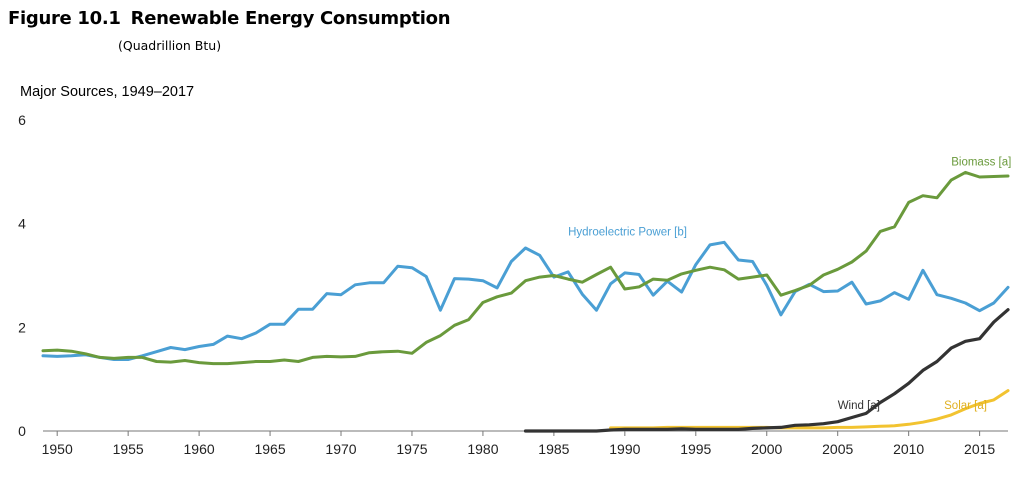 The image size is (1024, 494). What do you see at coordinates (624, 449) in the screenshot?
I see `x-tick-label: 1990` at bounding box center [624, 449].